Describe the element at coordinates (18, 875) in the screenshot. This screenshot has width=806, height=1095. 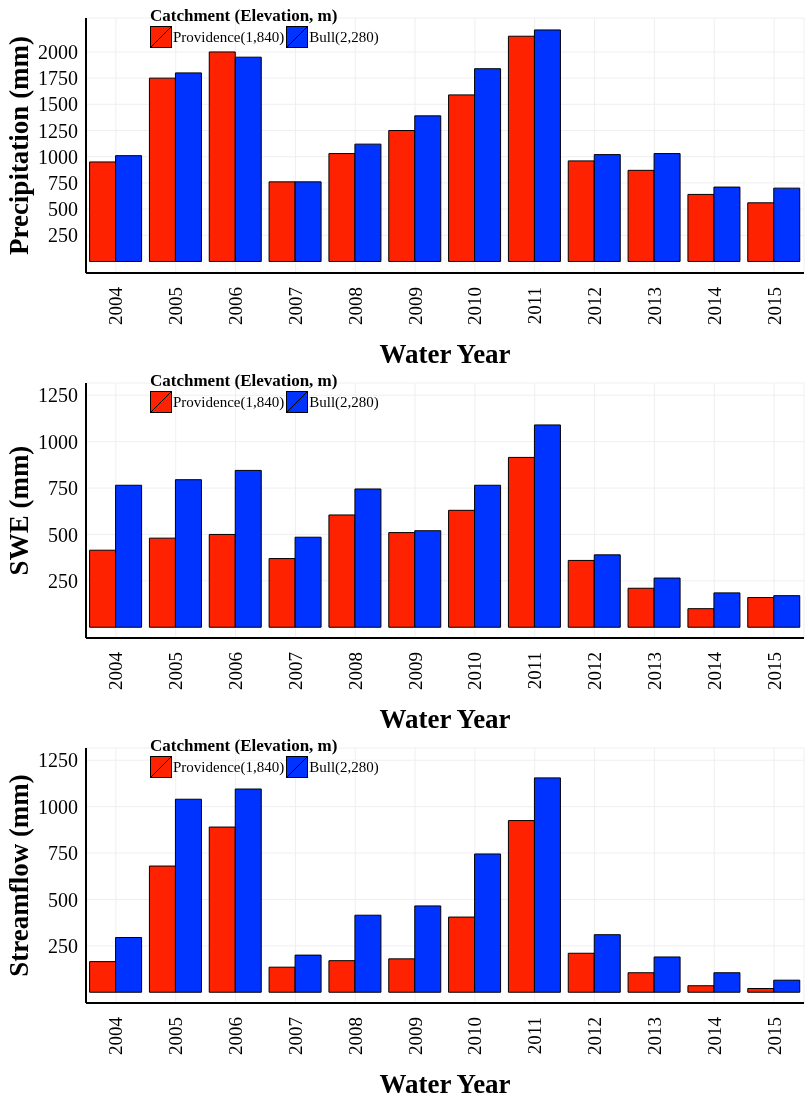
I see `y-axis-title: Streamflow (mm)` at that location.